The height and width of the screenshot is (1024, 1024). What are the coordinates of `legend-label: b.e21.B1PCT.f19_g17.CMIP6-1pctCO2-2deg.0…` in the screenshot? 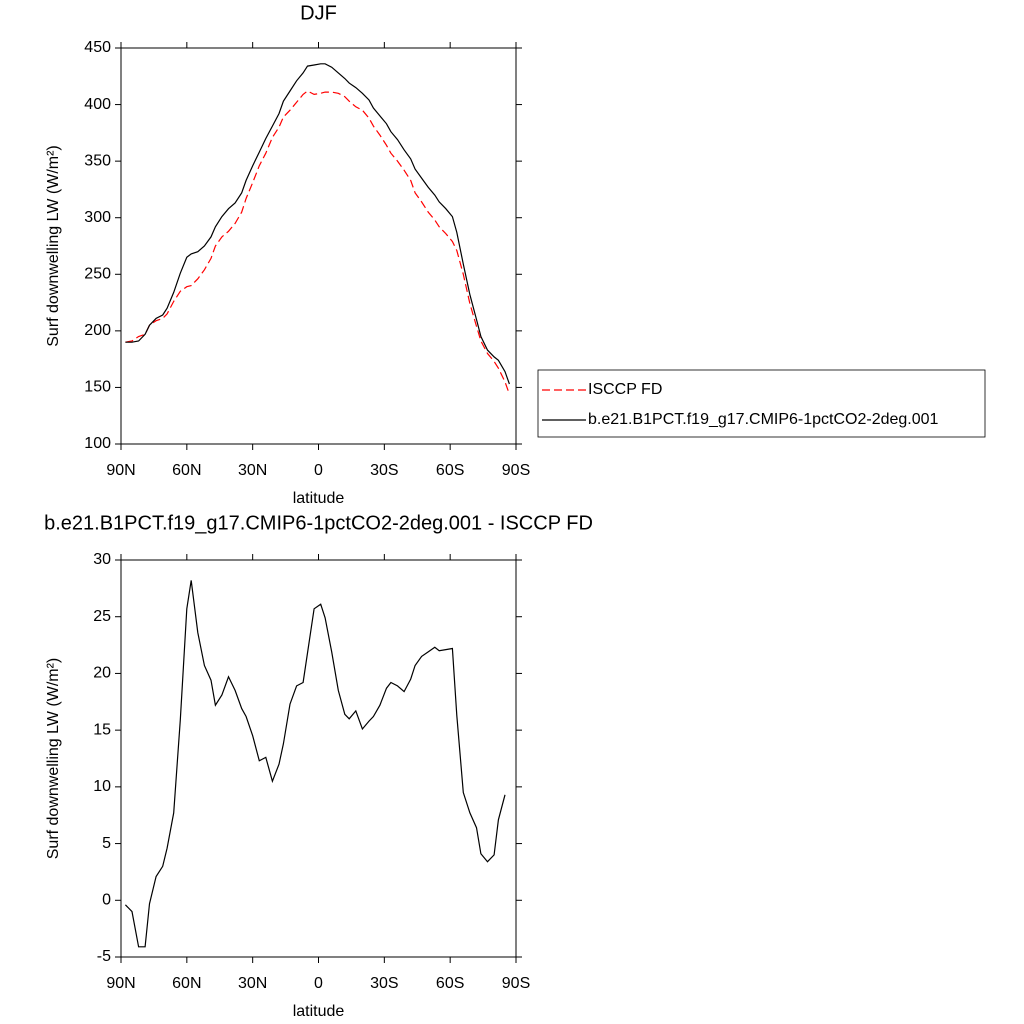 It's located at (763, 419).